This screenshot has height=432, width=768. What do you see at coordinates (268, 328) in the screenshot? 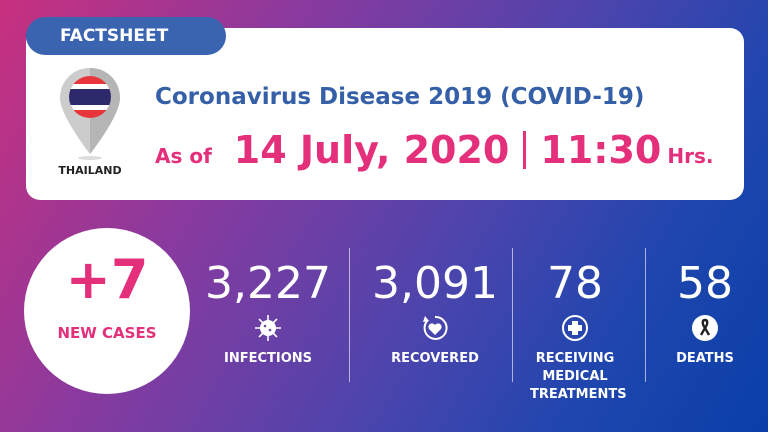
I see `virus-icon` at bounding box center [268, 328].